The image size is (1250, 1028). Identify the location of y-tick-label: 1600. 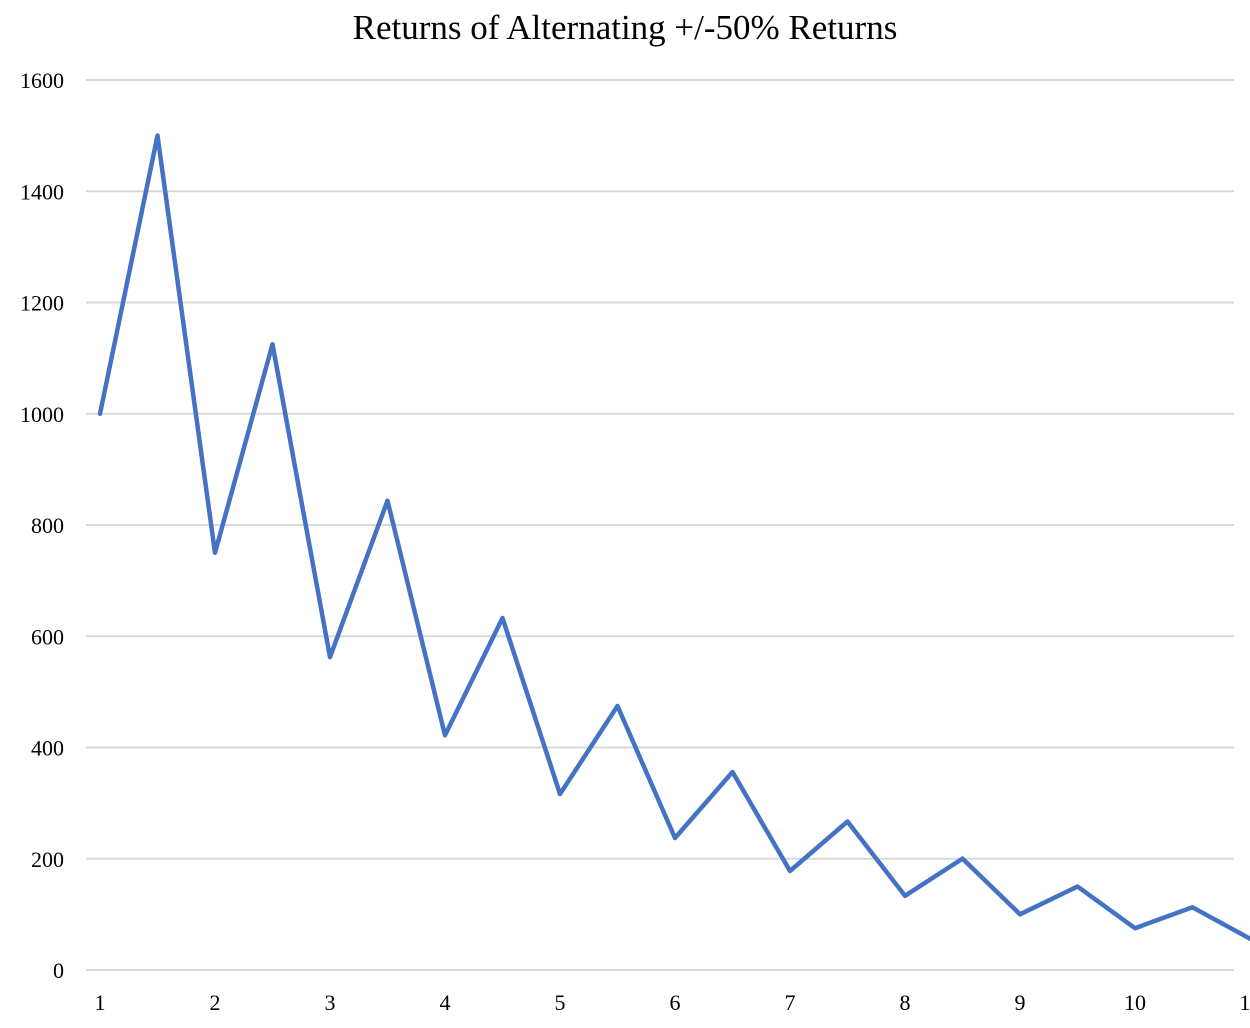
(42, 80).